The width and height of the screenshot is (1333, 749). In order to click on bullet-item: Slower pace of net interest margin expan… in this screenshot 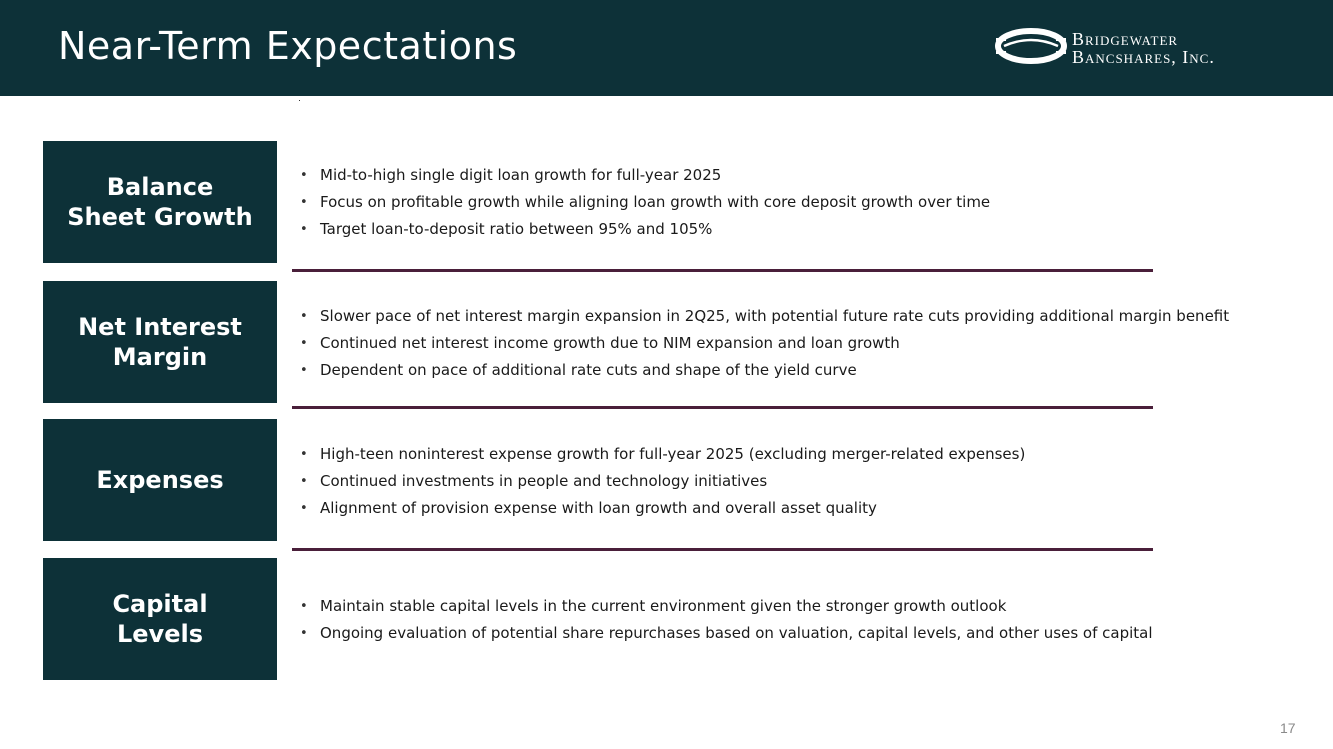, I will do `click(764, 316)`.